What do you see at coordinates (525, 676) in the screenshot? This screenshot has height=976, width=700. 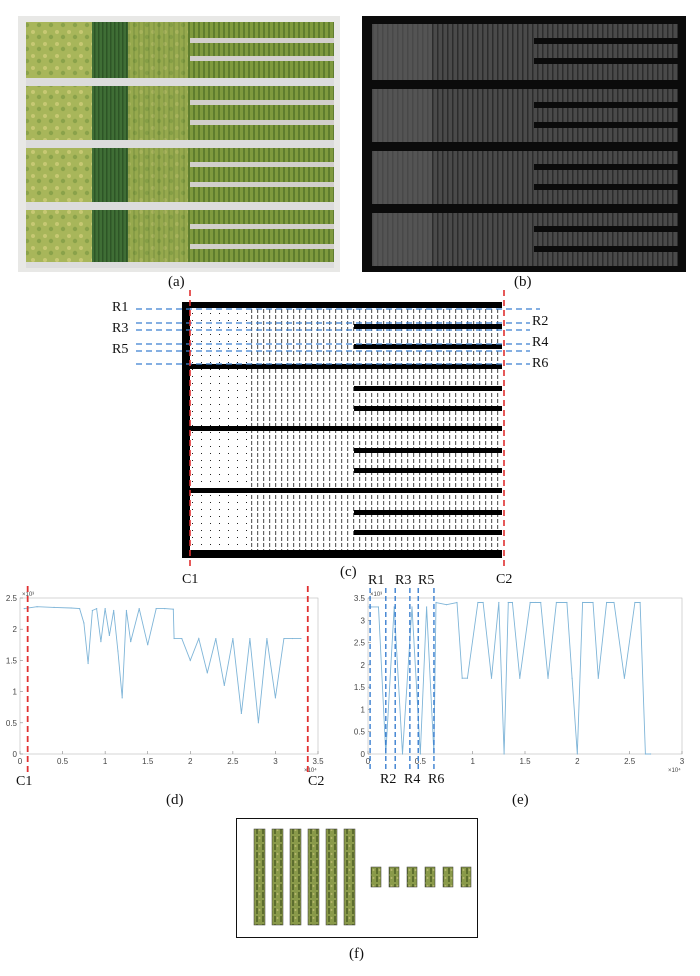 I see `plot-frame` at bounding box center [525, 676].